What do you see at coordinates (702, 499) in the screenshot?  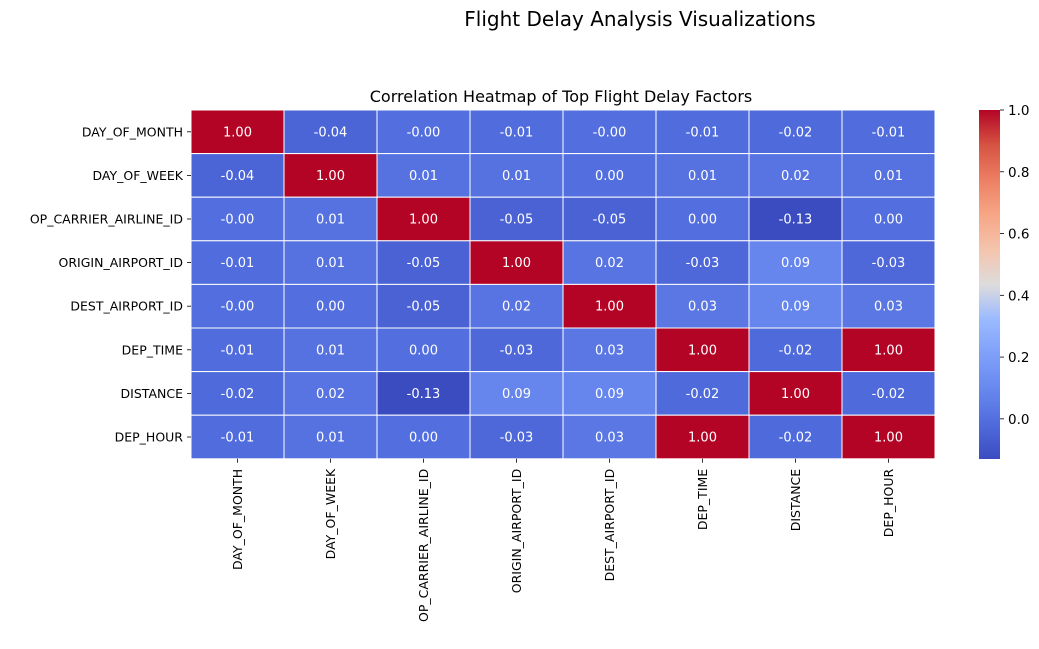 I see `x-tick-label-dep-time: DEP_TIME` at bounding box center [702, 499].